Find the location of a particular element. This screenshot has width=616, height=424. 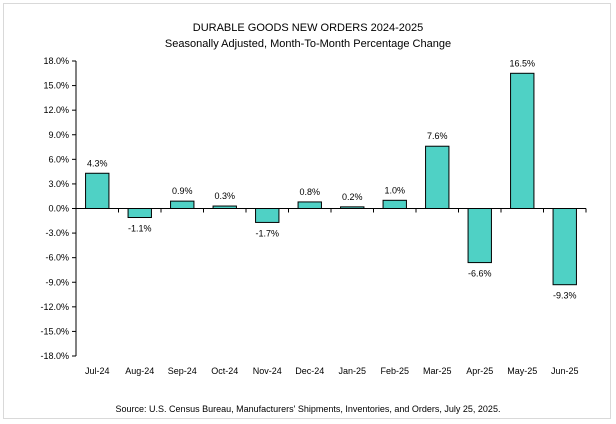

x-tick-label: May-25 is located at coordinates (522, 371).